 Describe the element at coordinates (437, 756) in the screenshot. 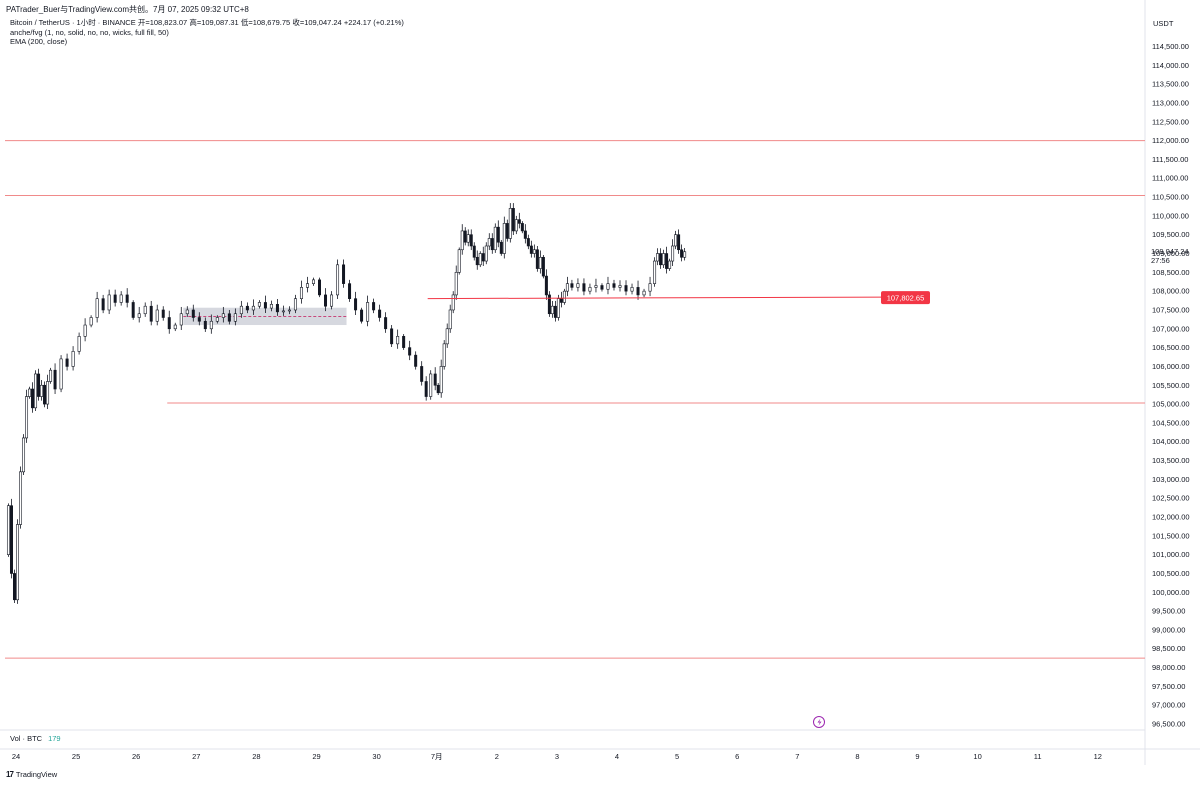

I see `x-tick-label: 7月` at that location.